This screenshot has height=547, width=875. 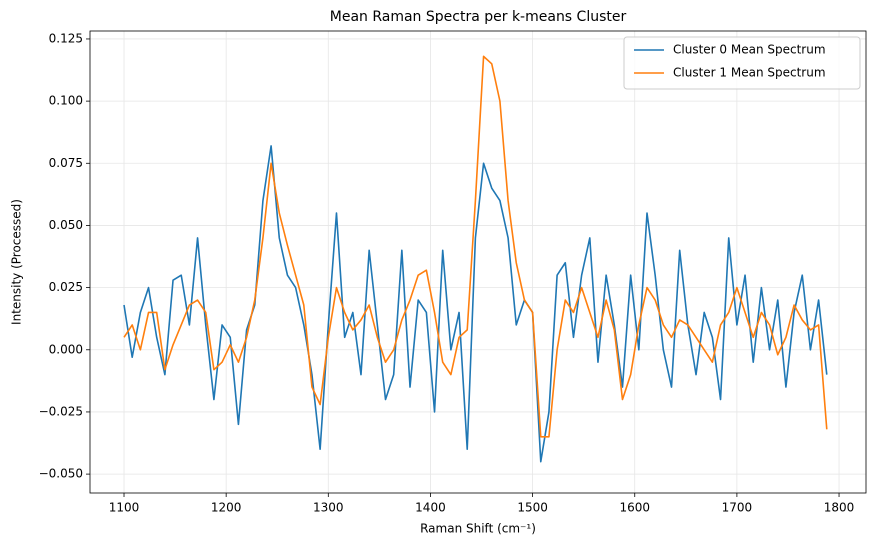 What do you see at coordinates (66, 163) in the screenshot?
I see `y-tick-label: 0.075` at bounding box center [66, 163].